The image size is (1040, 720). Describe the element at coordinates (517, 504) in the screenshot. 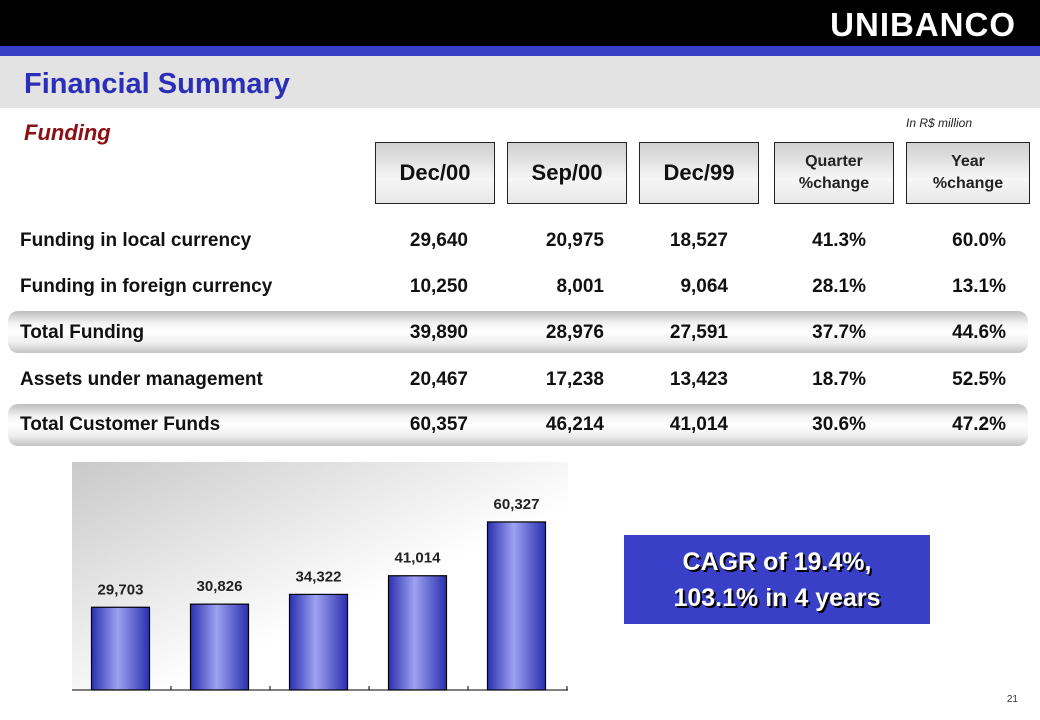

I see `bar-value-label-2000: 60,327` at that location.